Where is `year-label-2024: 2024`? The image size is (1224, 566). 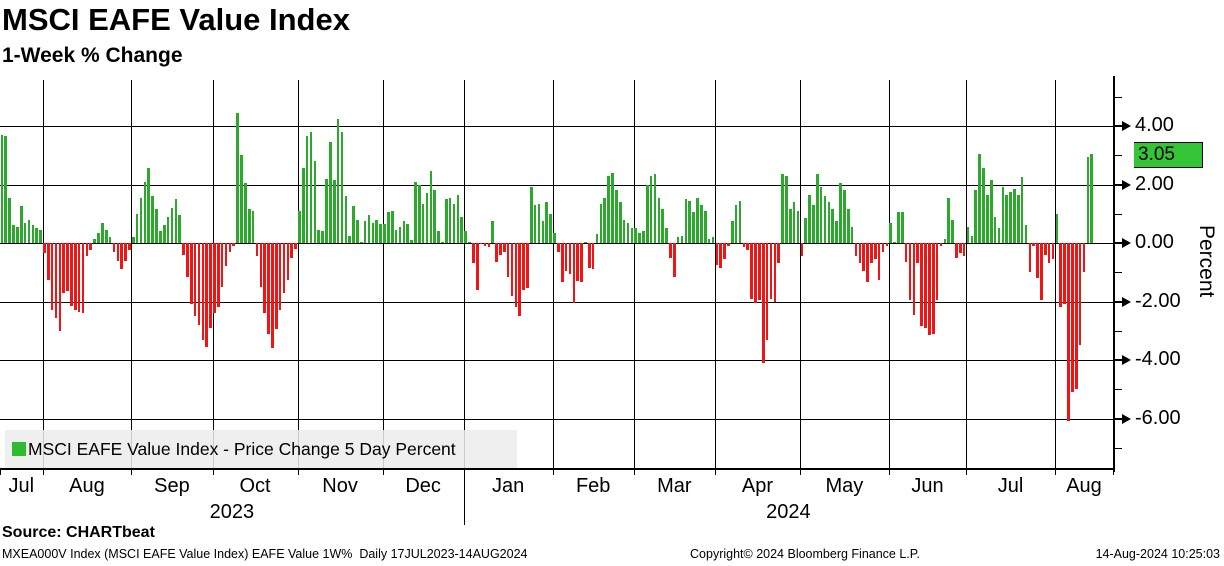 year-label-2024: 2024 is located at coordinates (788, 512).